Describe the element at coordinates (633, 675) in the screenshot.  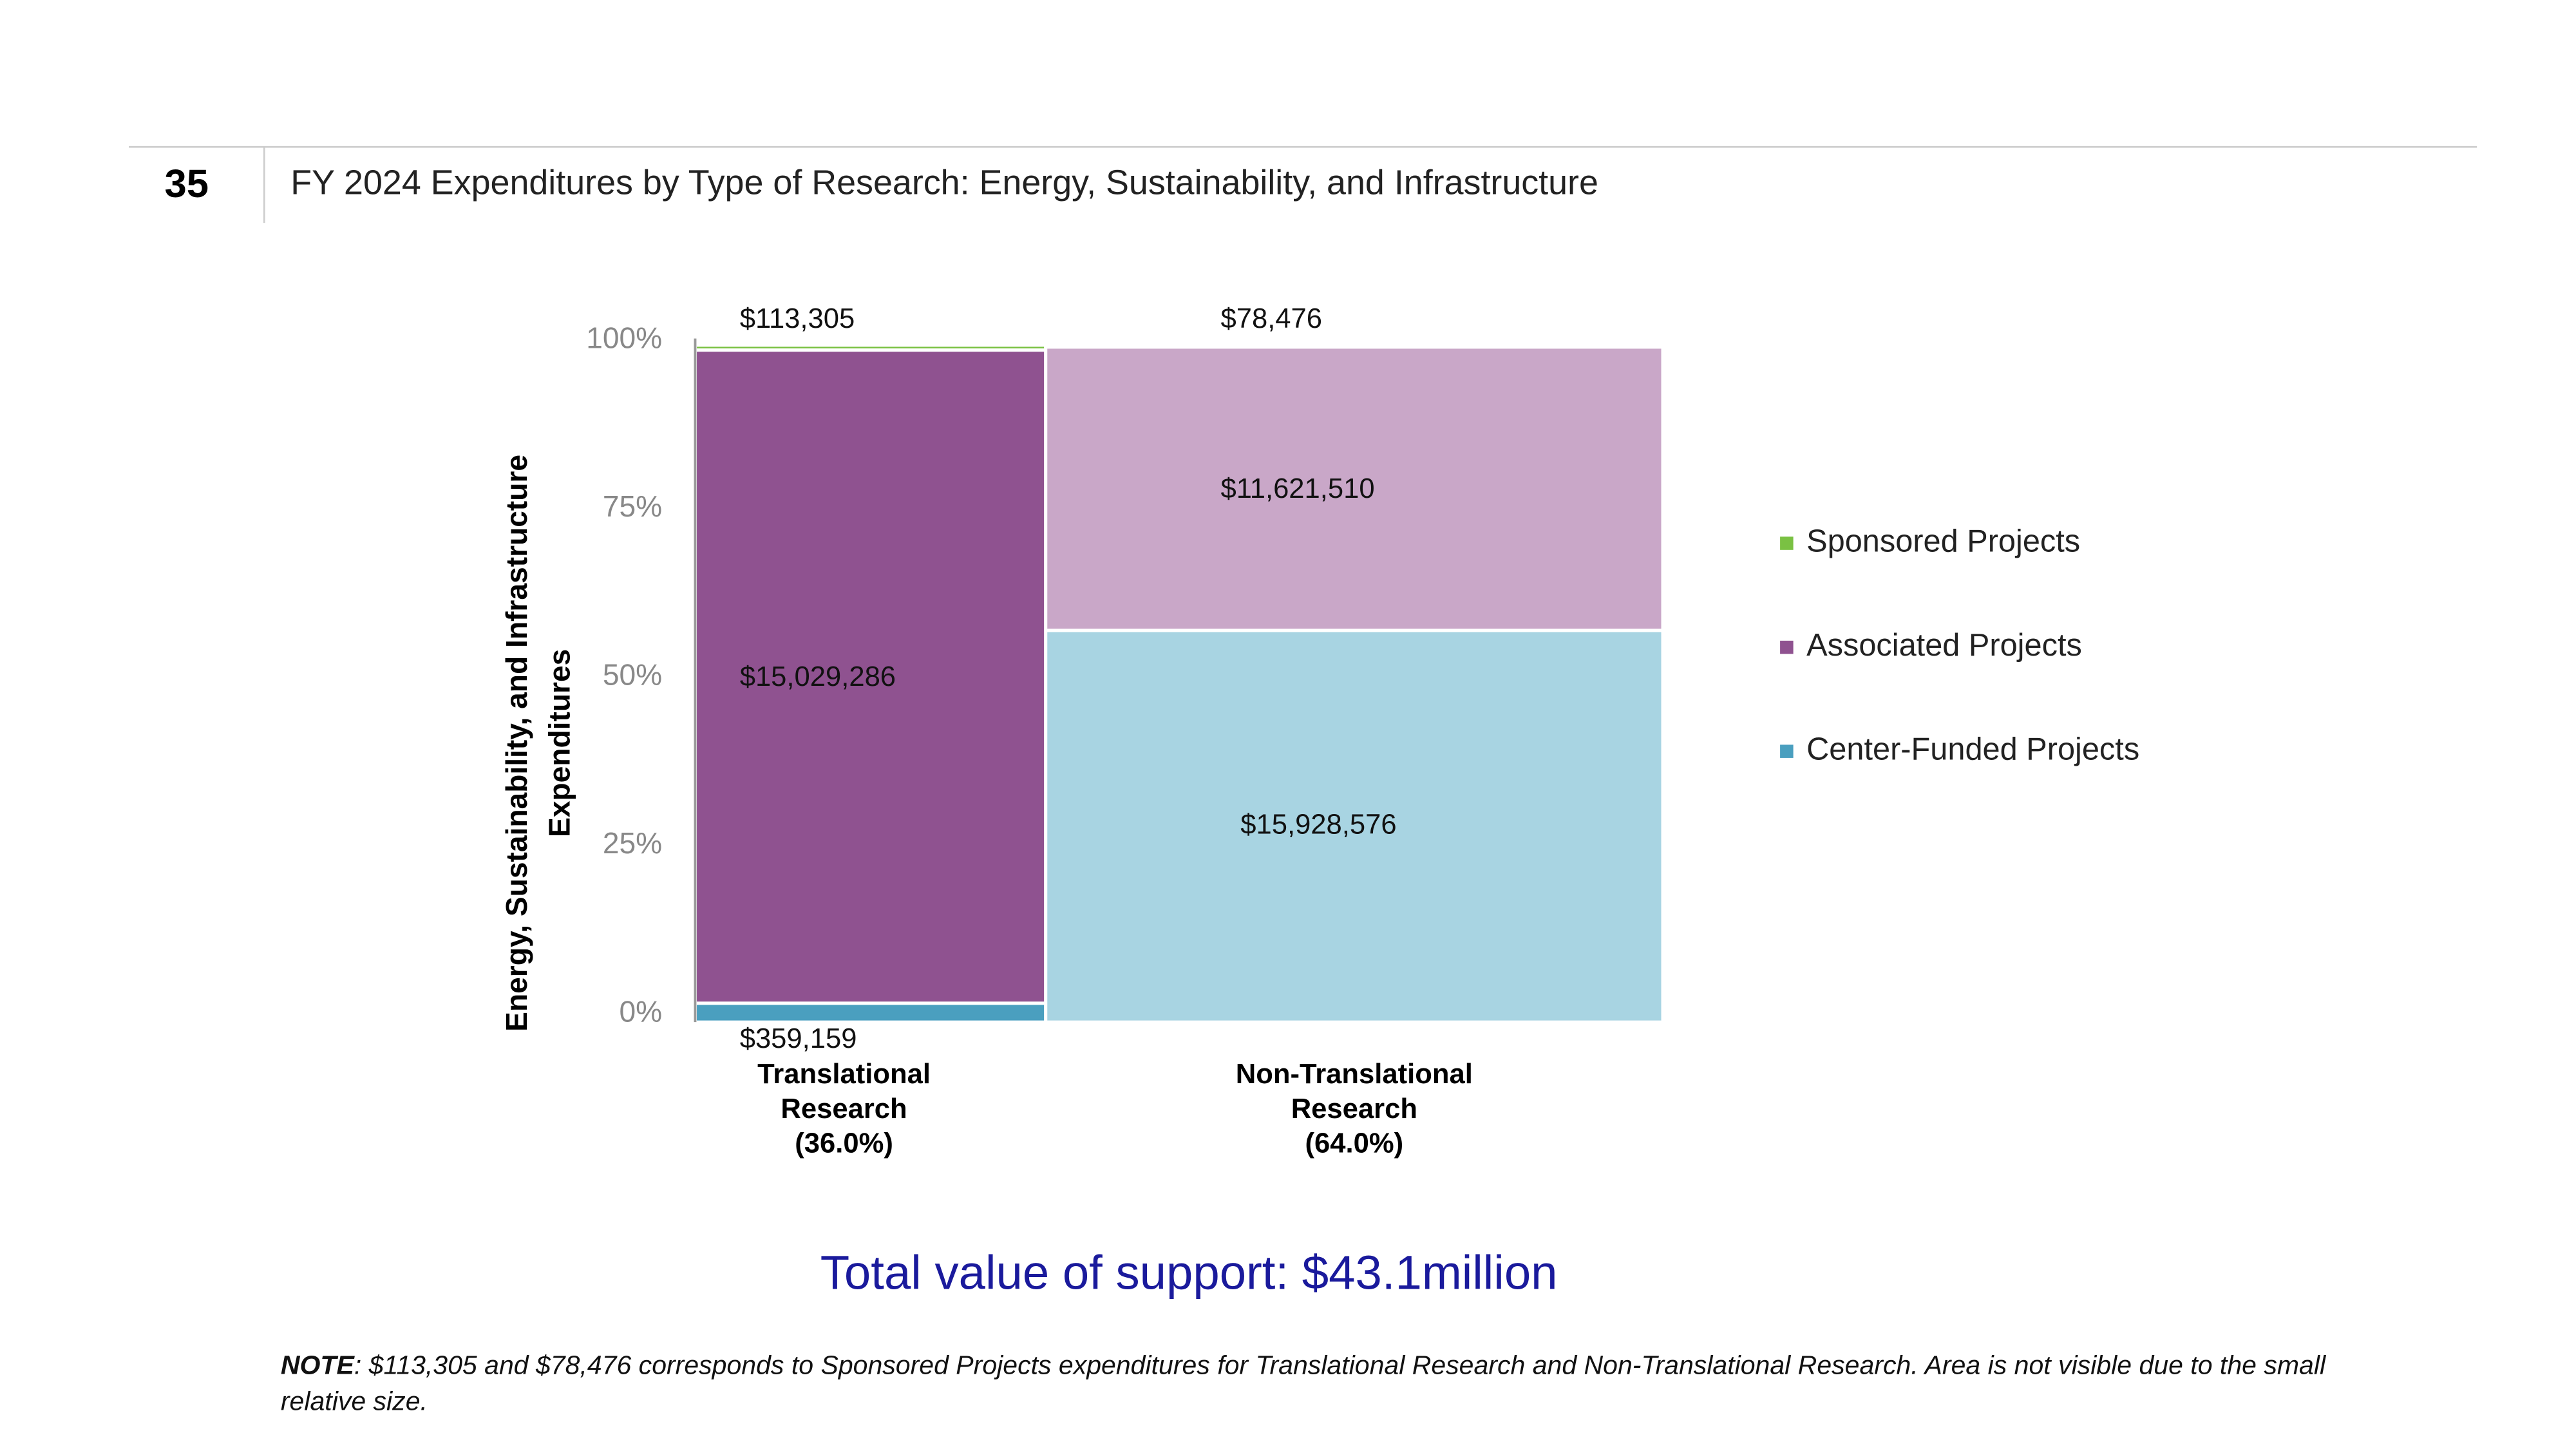
I see `y-tick-label: 50%` at that location.